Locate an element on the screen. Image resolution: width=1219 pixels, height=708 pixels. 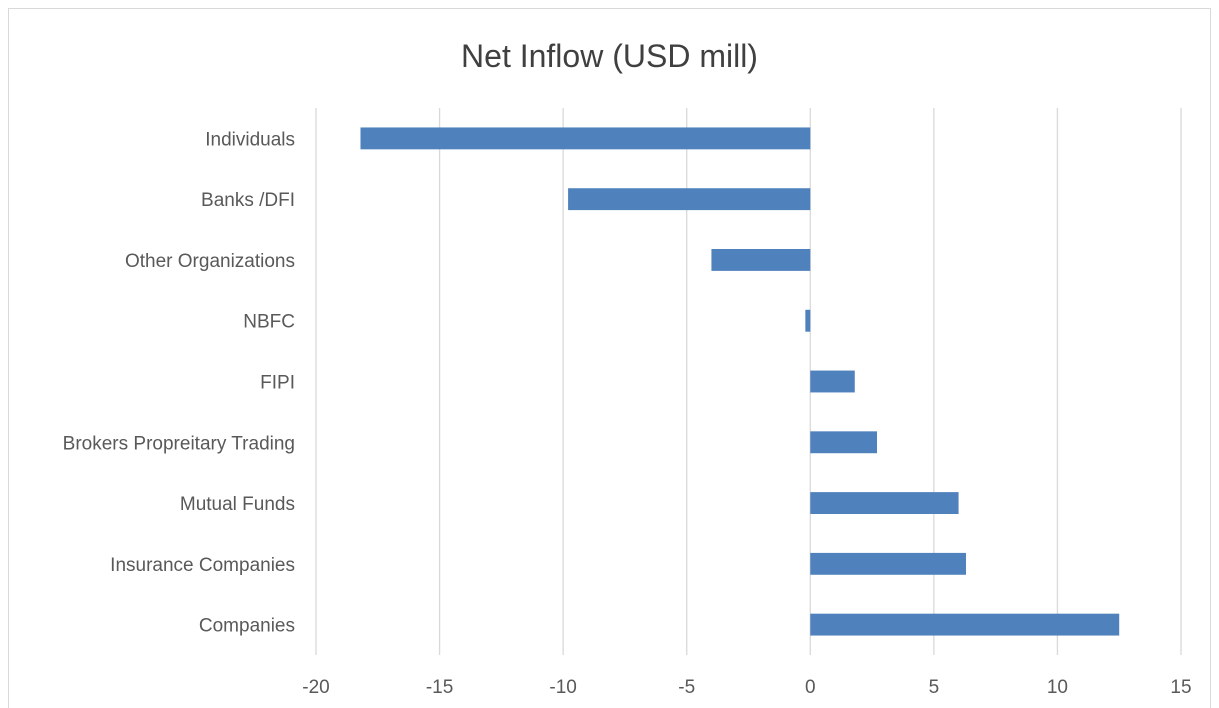
category-label-7: Insurance Companies is located at coordinates (202, 565).